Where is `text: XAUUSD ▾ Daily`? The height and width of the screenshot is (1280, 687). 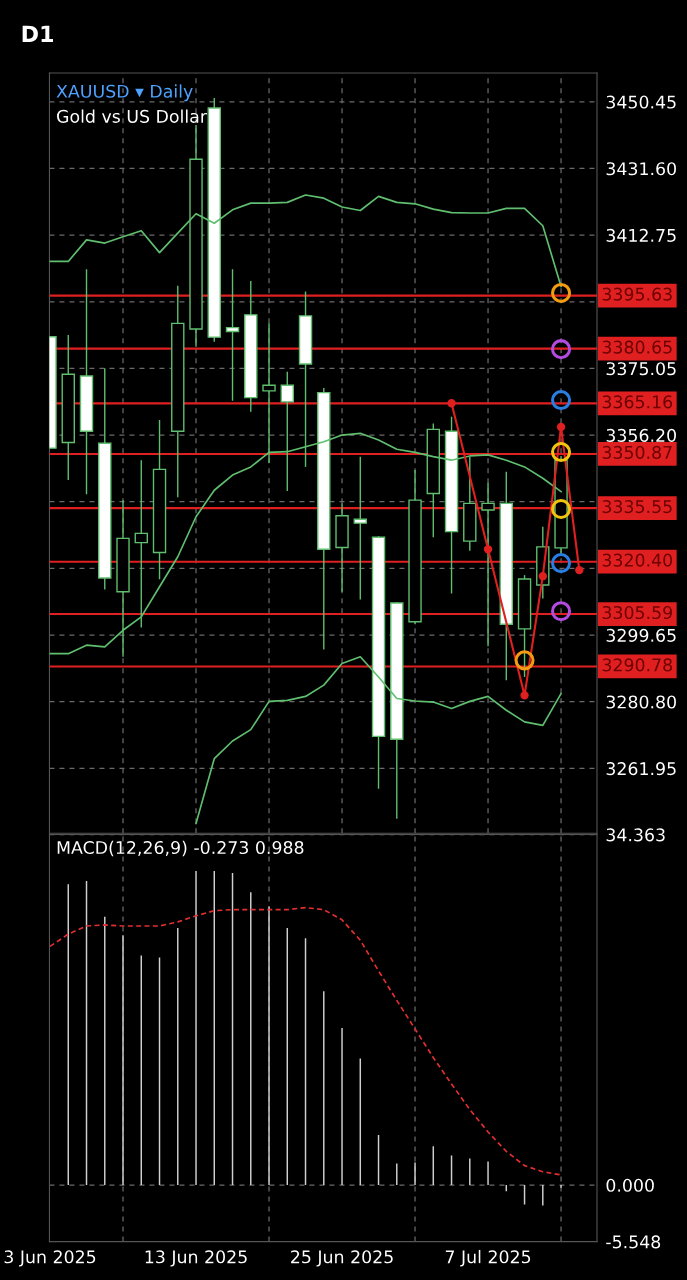
text: XAUUSD ▾ Daily is located at coordinates (124, 93).